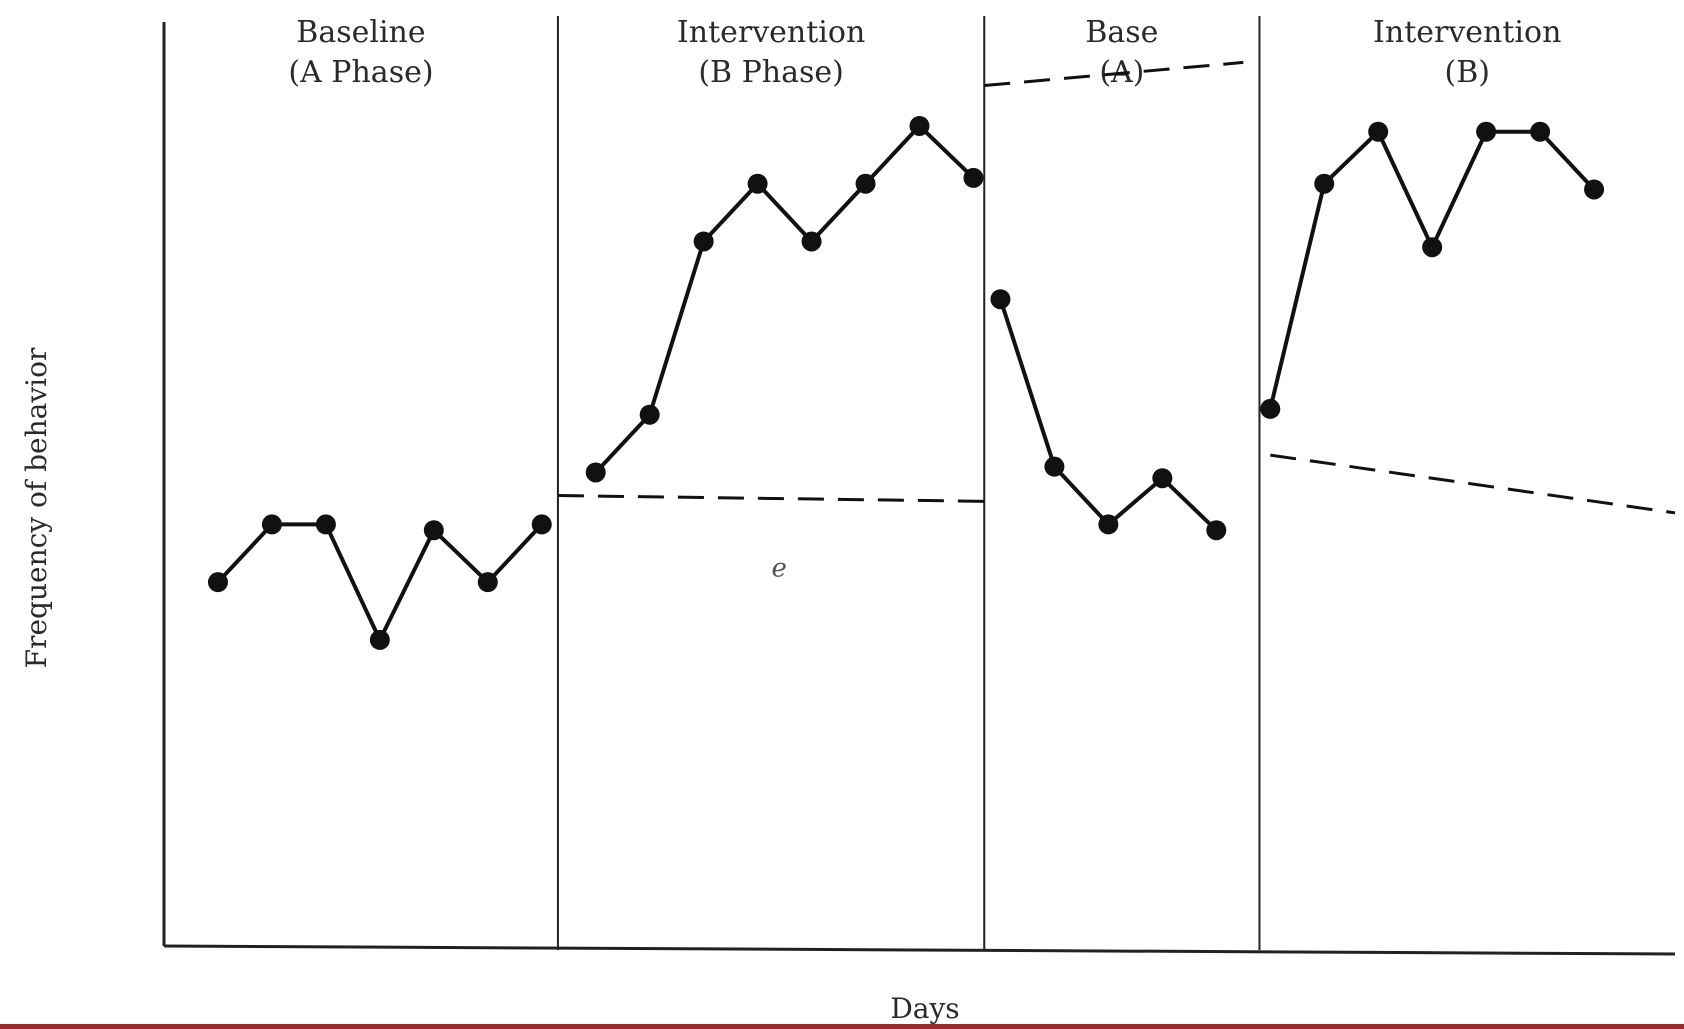 This screenshot has width=1684, height=1029. Describe the element at coordinates (36, 507) in the screenshot. I see `y-axis-title: Frequency of behavior` at that location.